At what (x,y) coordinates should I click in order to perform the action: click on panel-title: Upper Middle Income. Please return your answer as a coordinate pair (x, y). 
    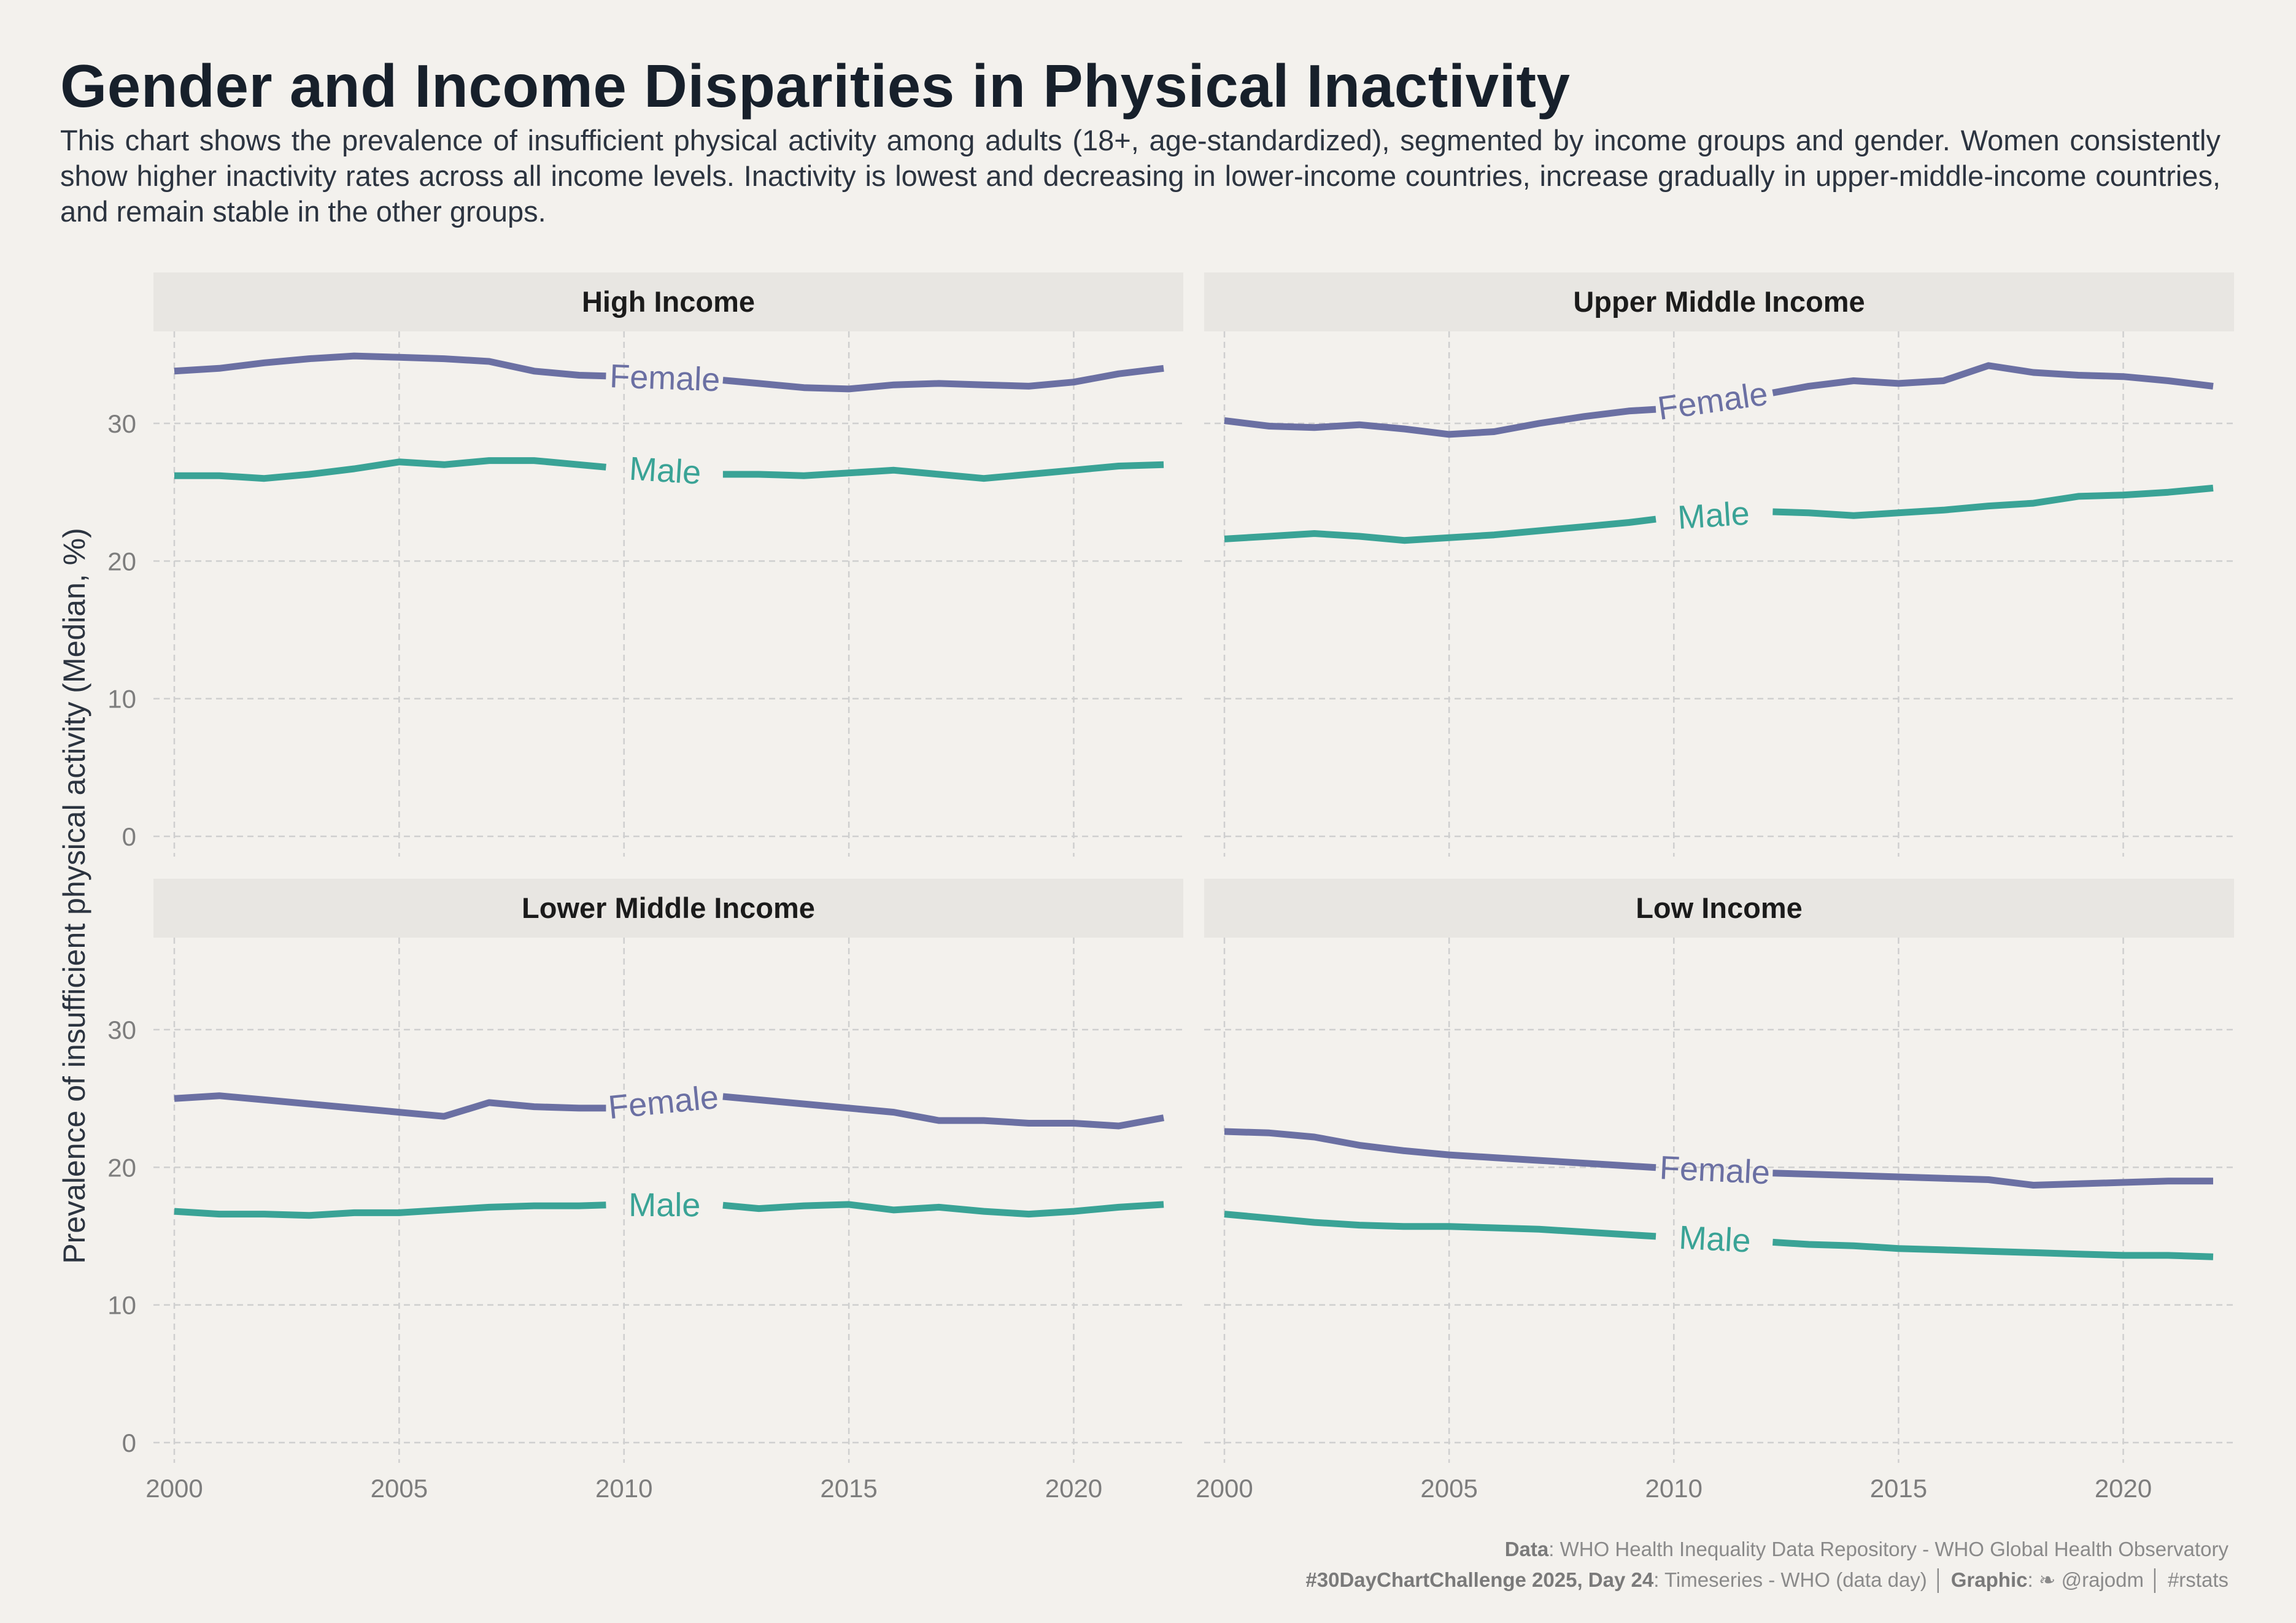
    Looking at the image, I should click on (1719, 301).